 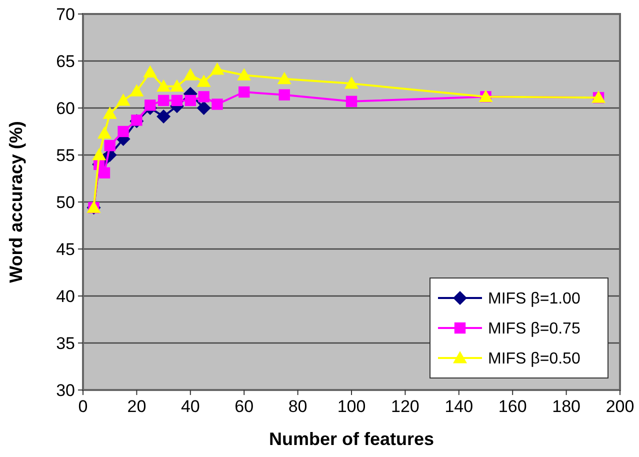 What do you see at coordinates (190, 406) in the screenshot?
I see `x-tick-label: 40` at bounding box center [190, 406].